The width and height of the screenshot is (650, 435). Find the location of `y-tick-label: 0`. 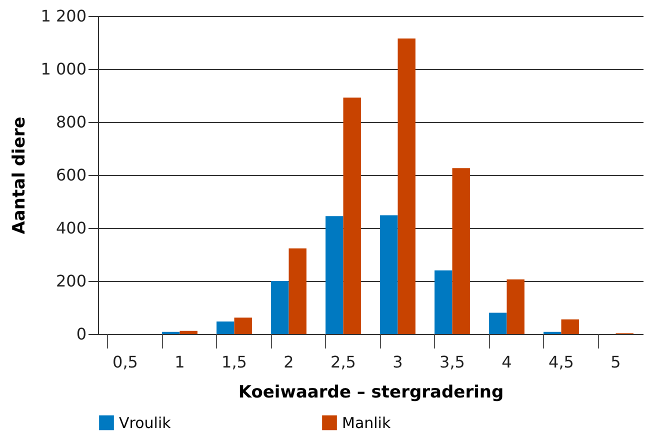

y-tick-label: 0 is located at coordinates (81, 334).